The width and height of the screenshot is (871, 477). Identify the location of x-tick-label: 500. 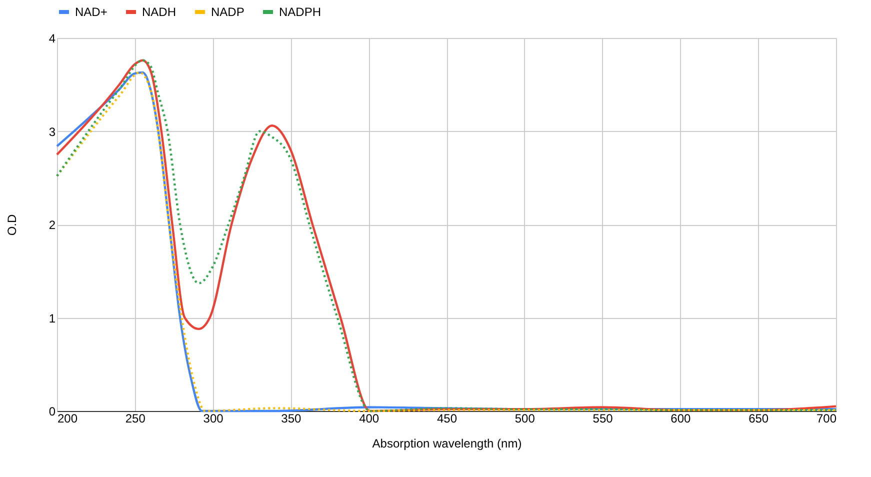
(525, 419).